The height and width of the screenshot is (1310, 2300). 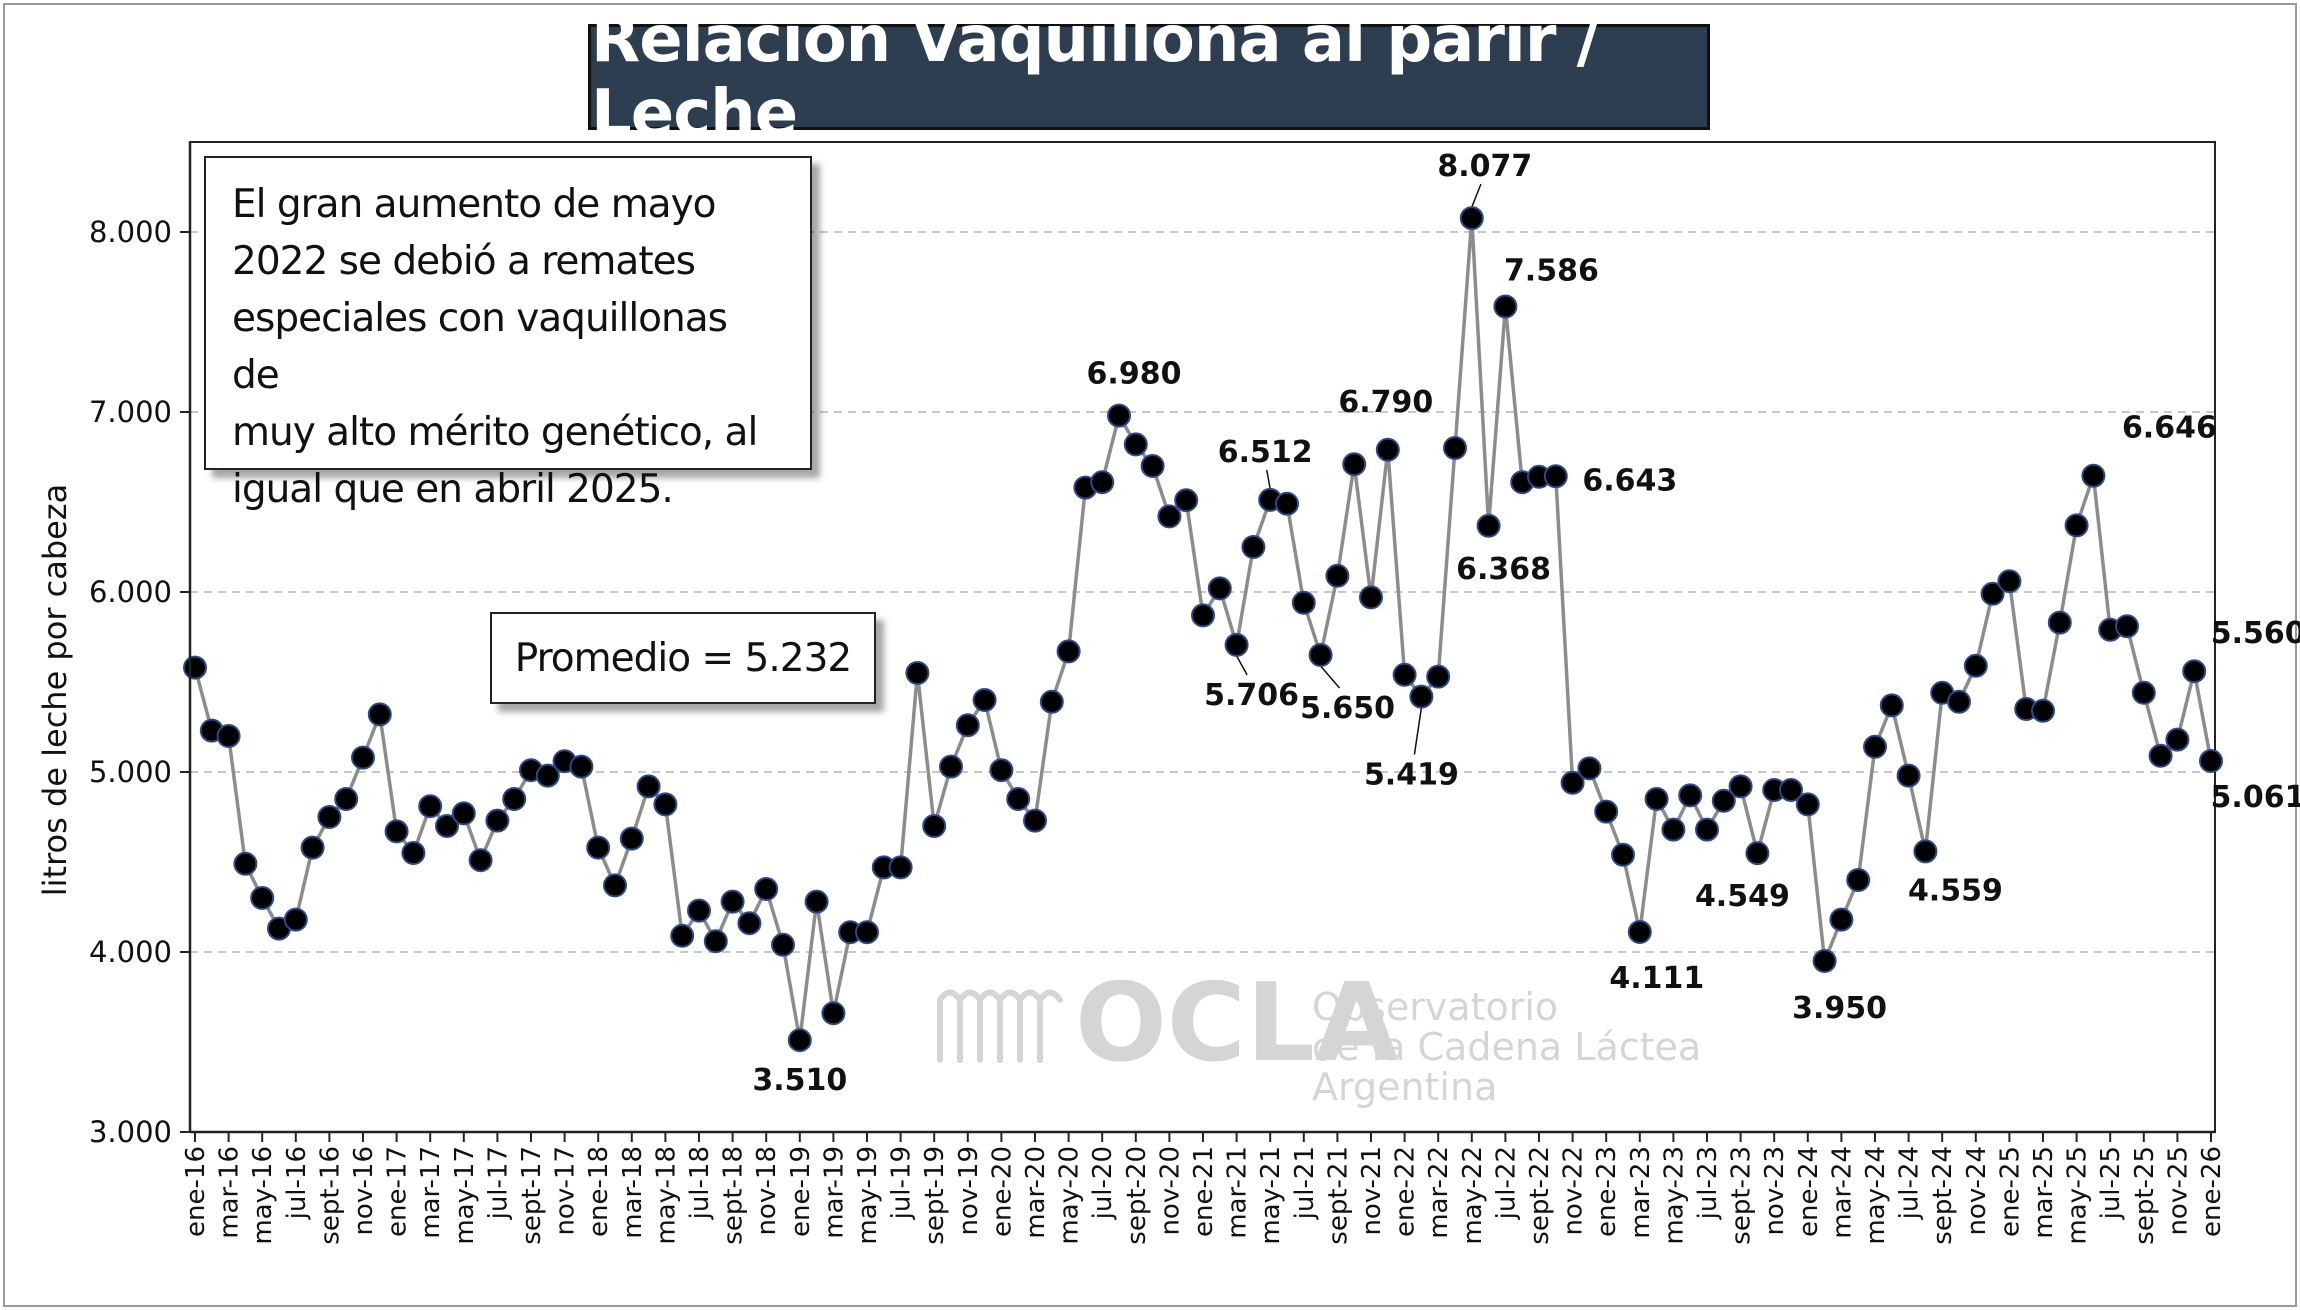 I want to click on x-tick-label: mar-17, so click(x=431, y=1192).